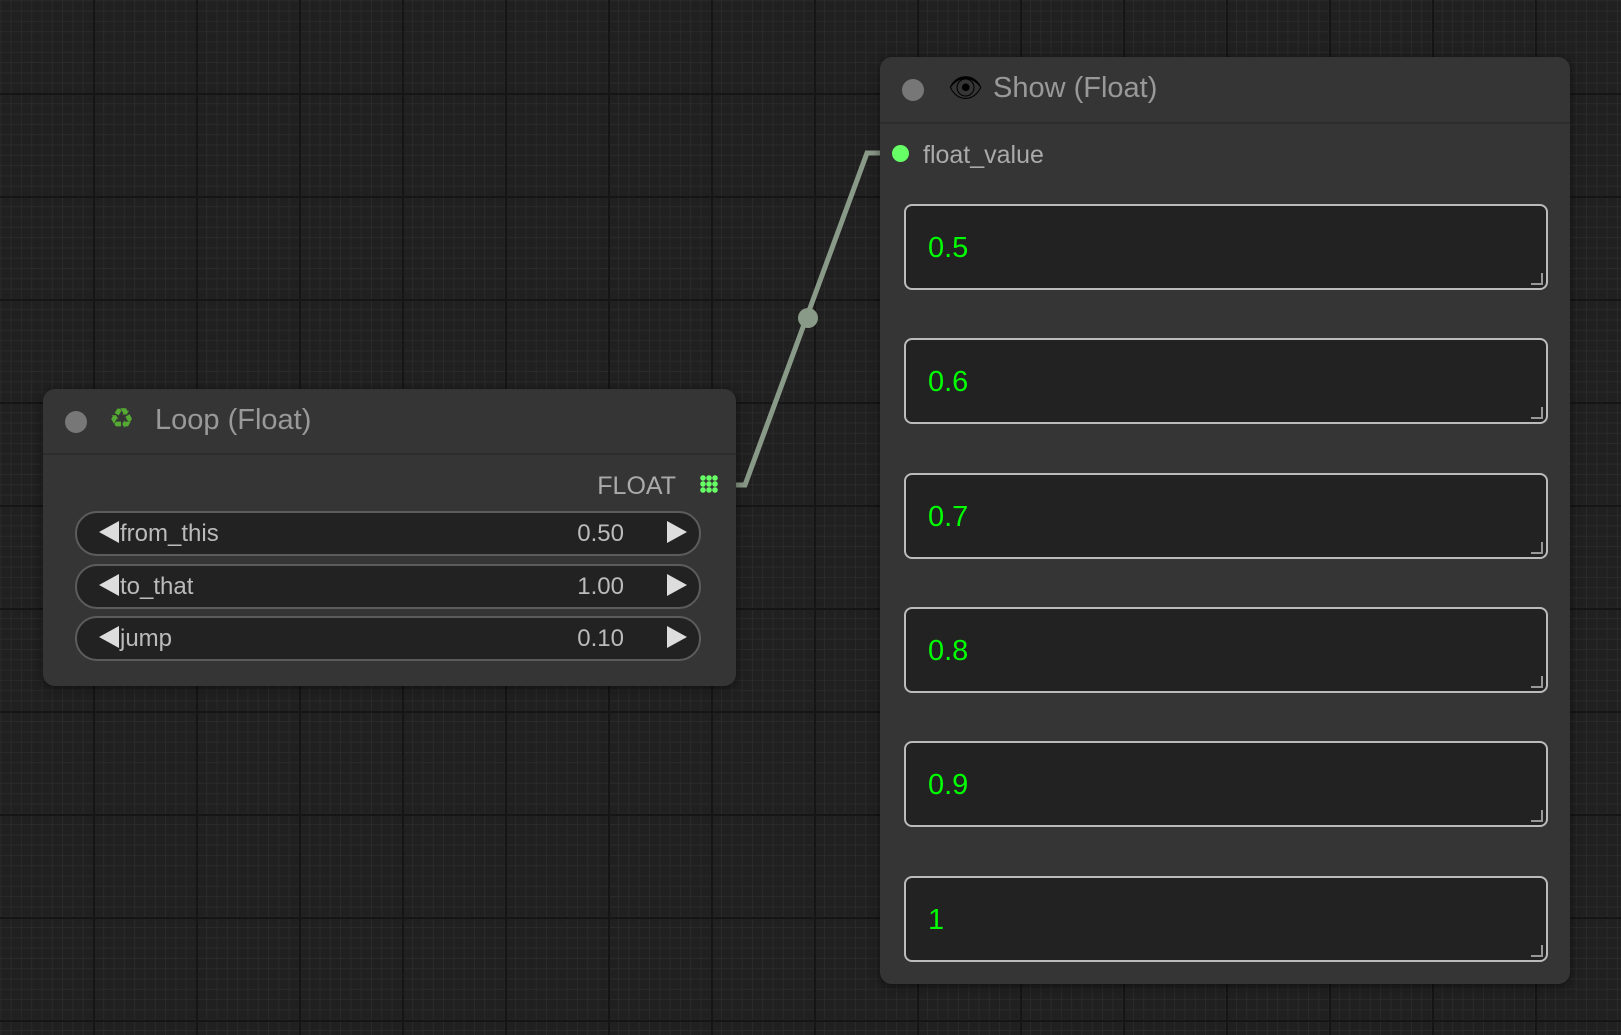 This screenshot has height=1035, width=1621. I want to click on node-header: 👁 Show (Float), so click(1225, 90).